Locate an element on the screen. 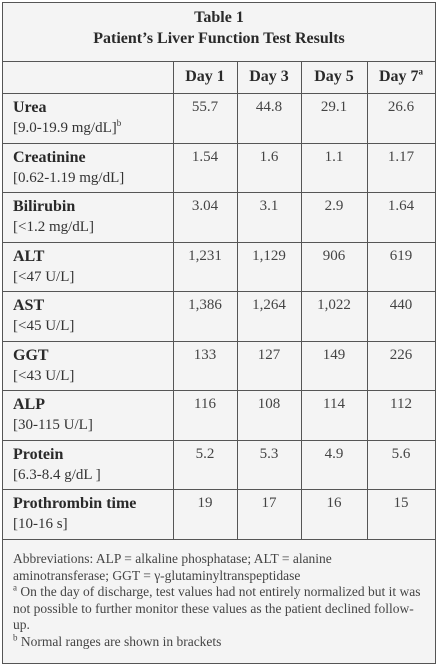  result-value: 1,022 is located at coordinates (334, 305).